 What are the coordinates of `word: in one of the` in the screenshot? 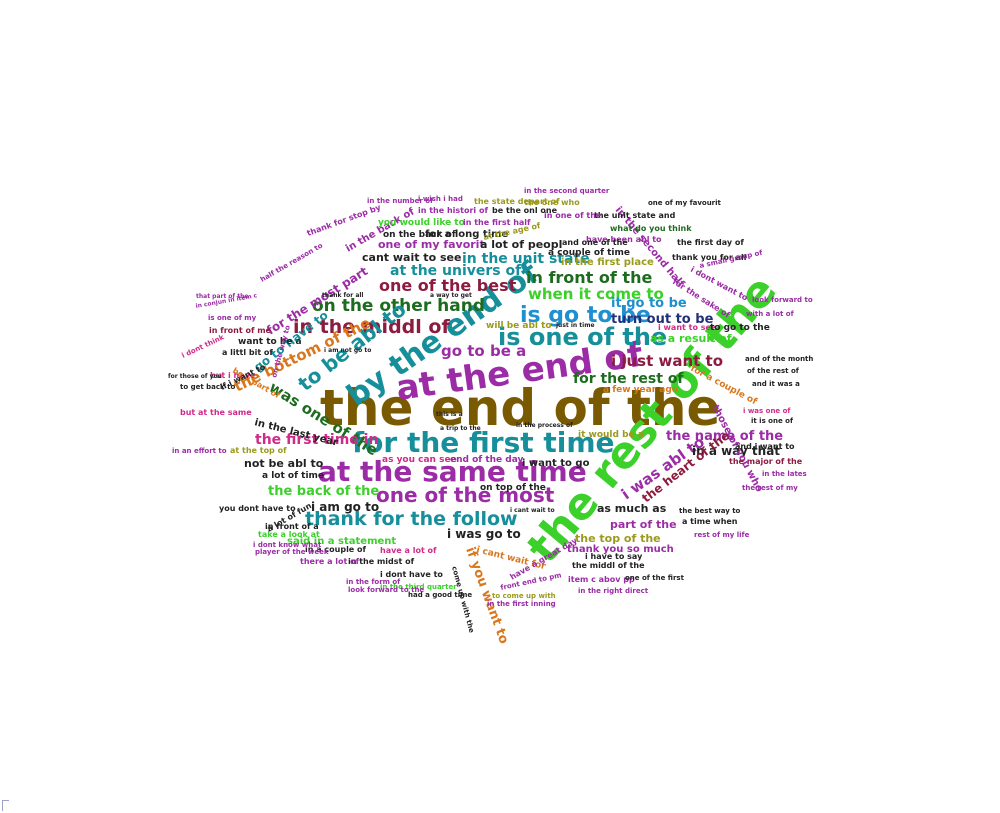 It's located at (573, 215).